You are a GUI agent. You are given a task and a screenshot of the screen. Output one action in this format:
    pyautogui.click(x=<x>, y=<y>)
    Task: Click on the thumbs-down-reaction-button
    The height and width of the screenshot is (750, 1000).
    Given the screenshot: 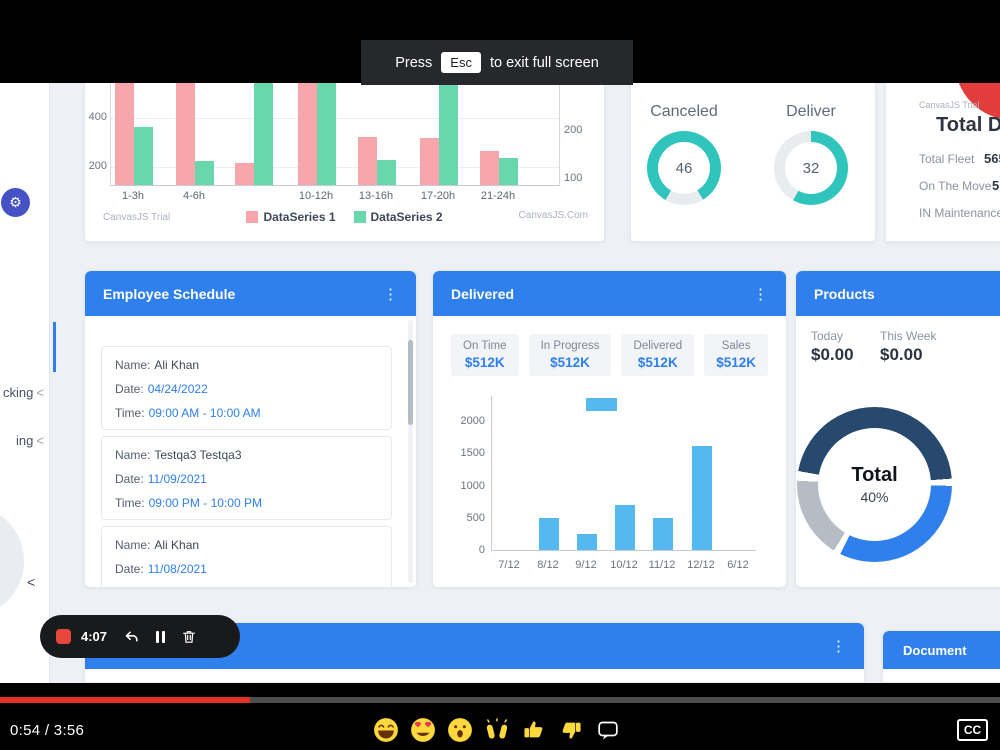 What is the action you would take?
    pyautogui.click(x=570, y=729)
    